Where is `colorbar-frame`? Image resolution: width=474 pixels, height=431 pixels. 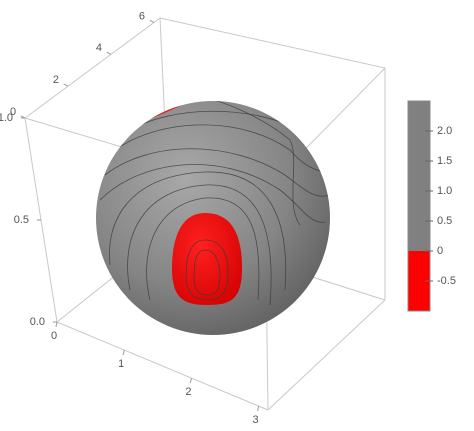
colorbar-frame is located at coordinates (419, 206).